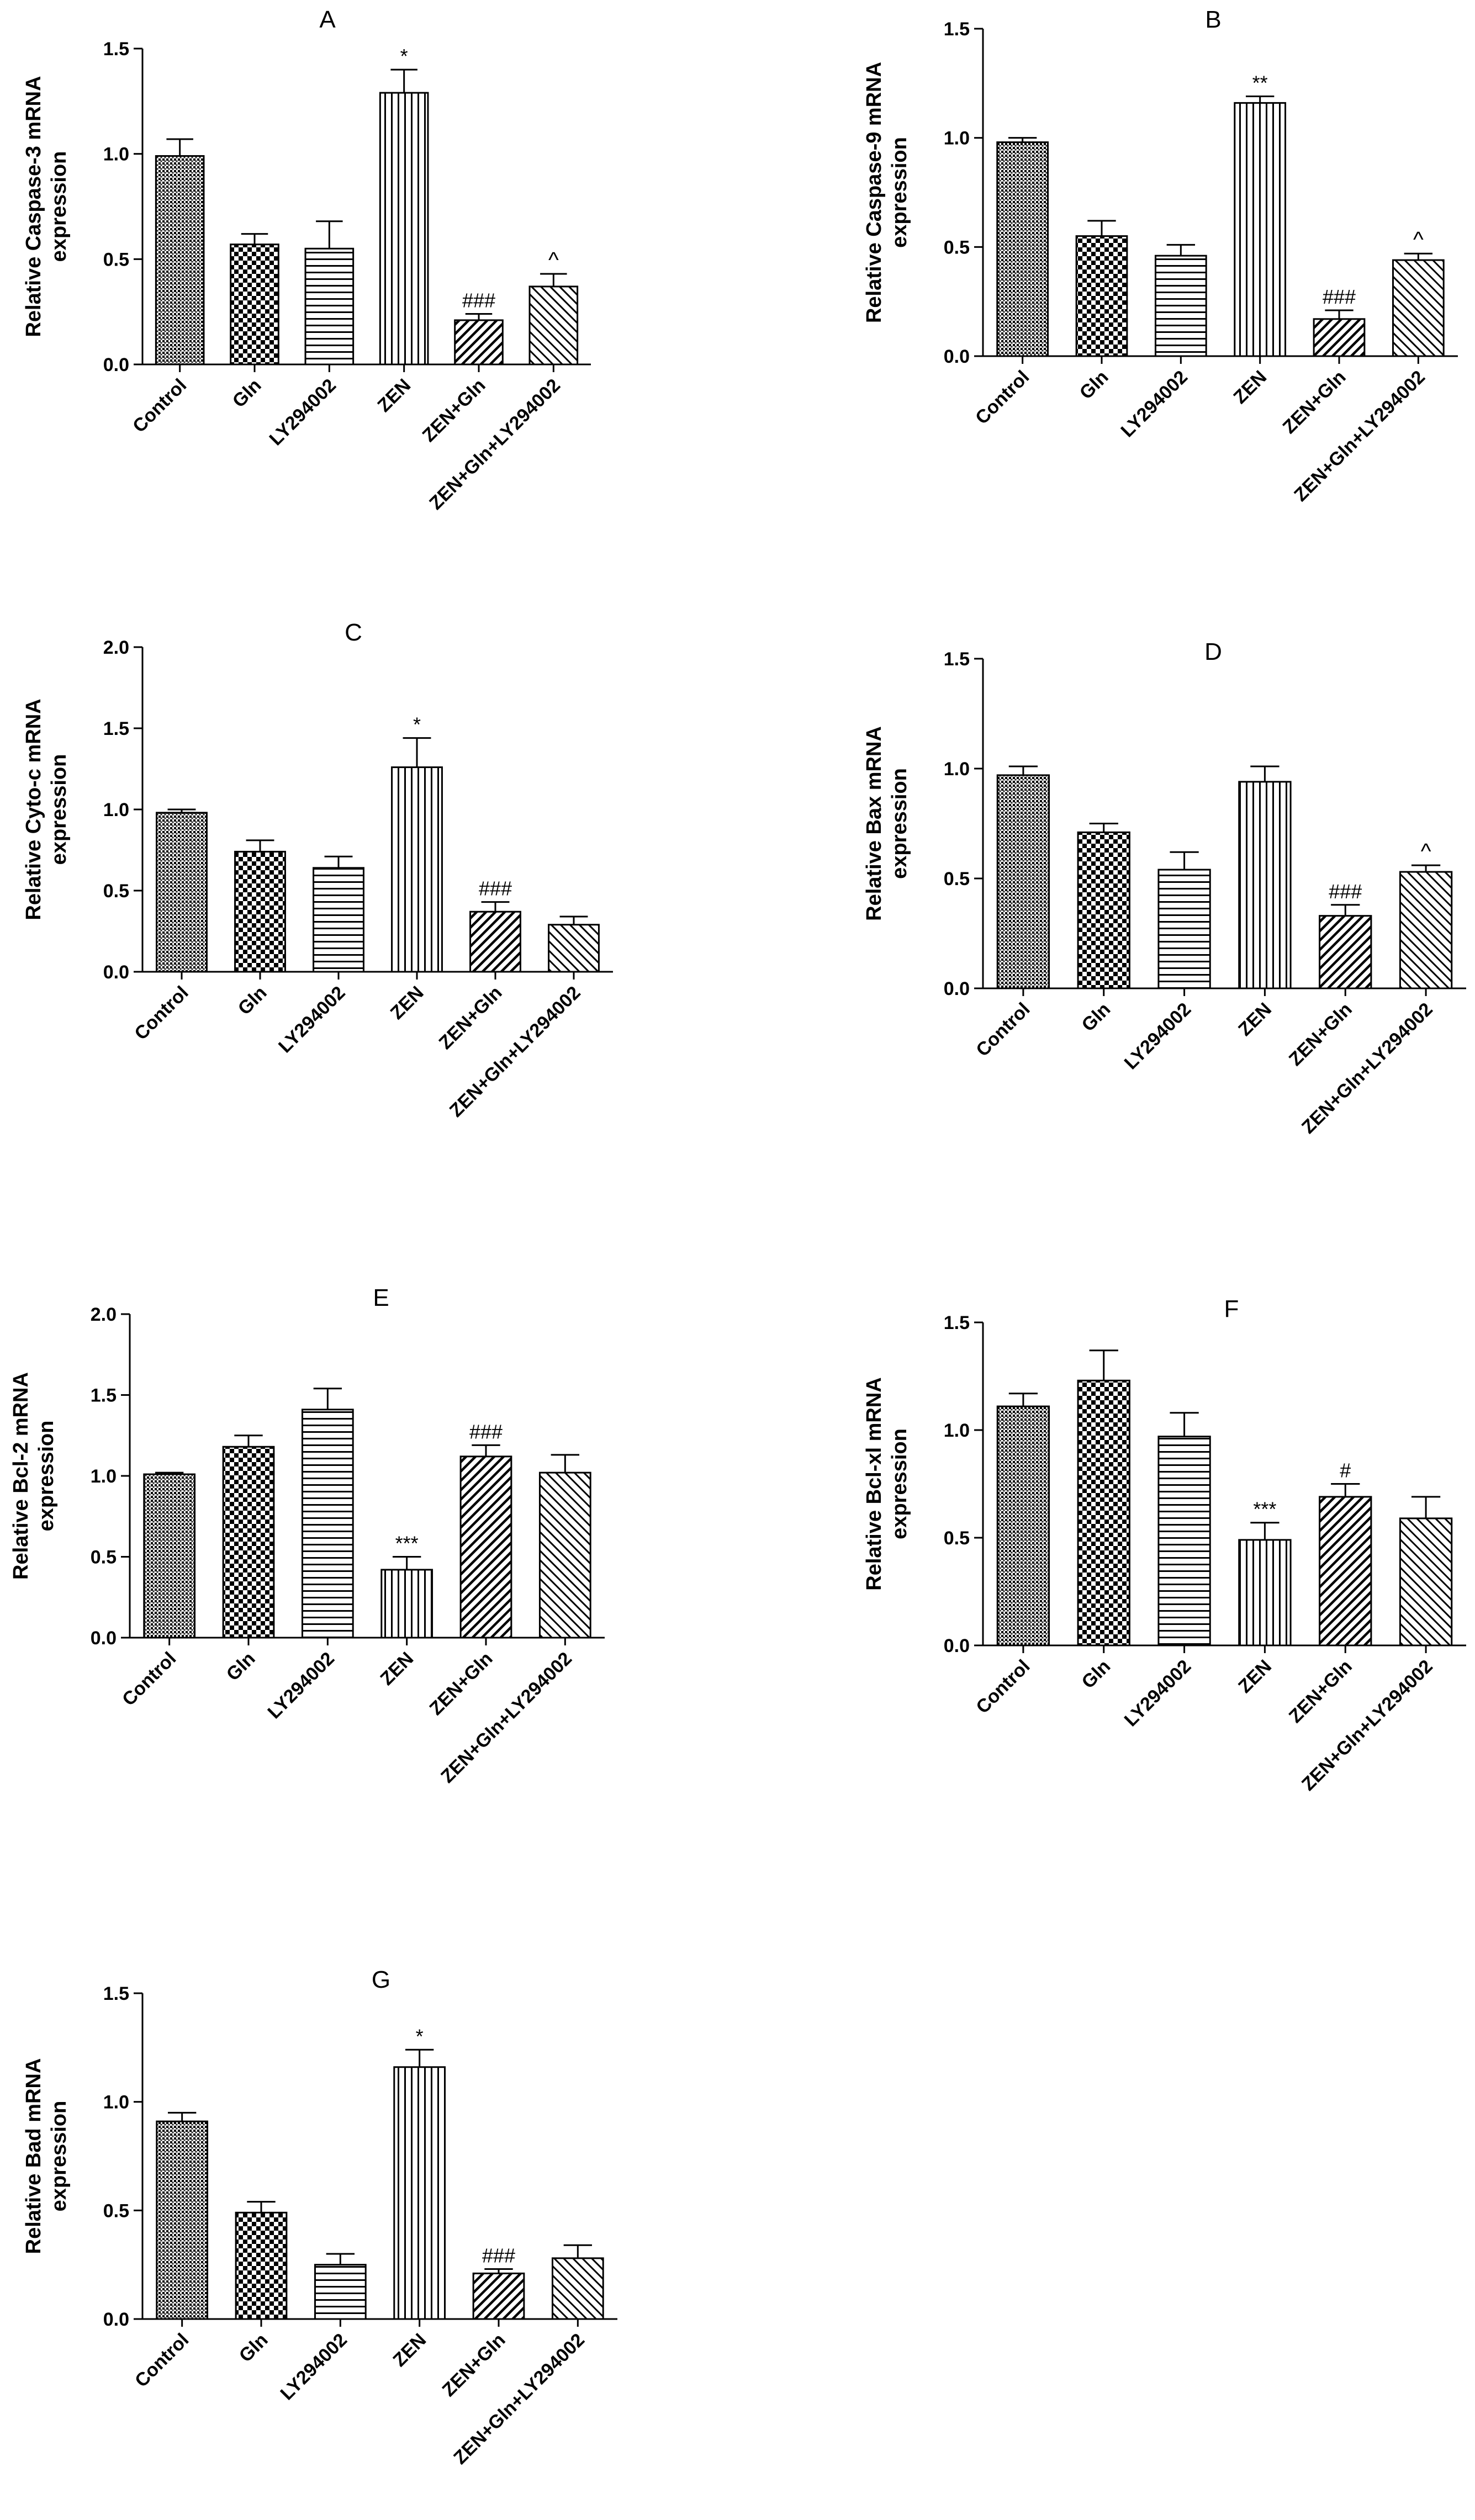 The height and width of the screenshot is (2520, 1475). What do you see at coordinates (104, 1315) in the screenshot?
I see `y-tick-label: 2.0` at bounding box center [104, 1315].